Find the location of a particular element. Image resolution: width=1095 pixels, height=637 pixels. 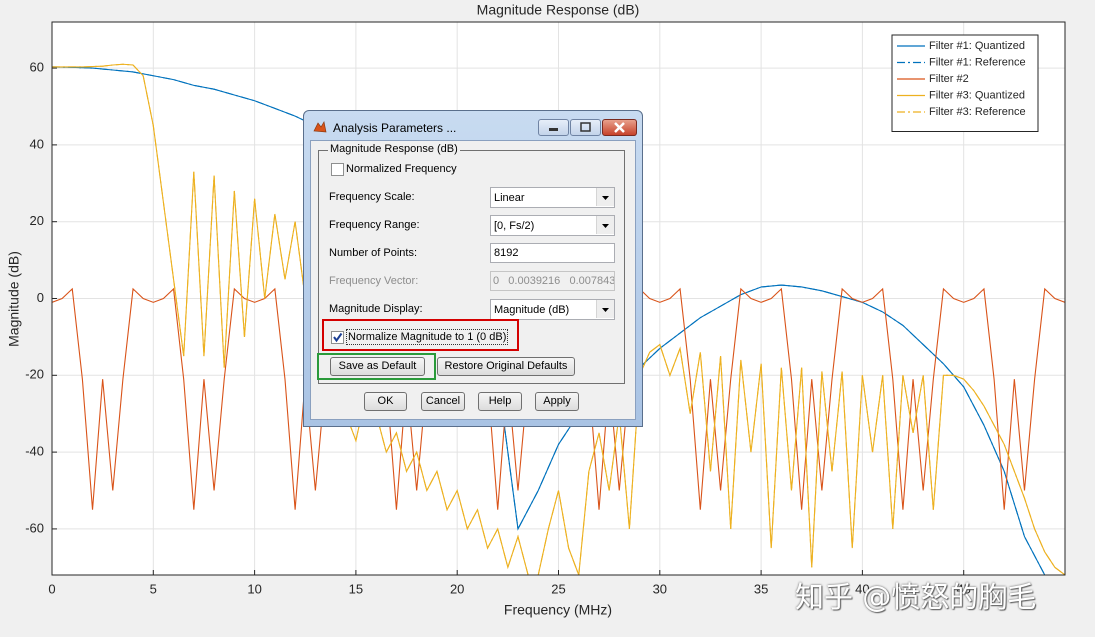

y-tick-label: 20 is located at coordinates (37, 220).